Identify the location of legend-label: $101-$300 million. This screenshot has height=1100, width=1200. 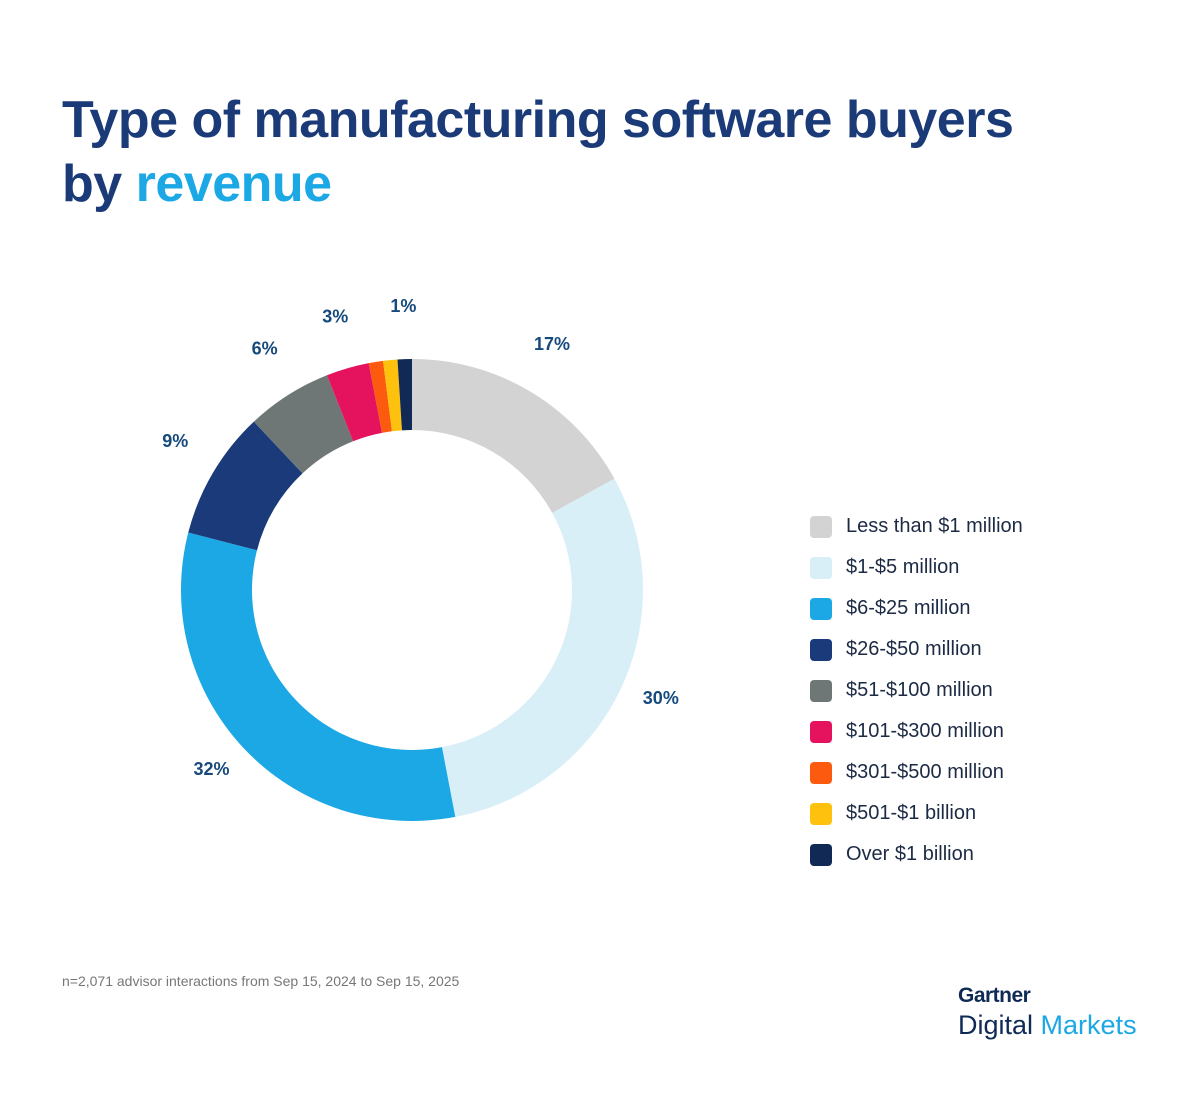
(925, 731).